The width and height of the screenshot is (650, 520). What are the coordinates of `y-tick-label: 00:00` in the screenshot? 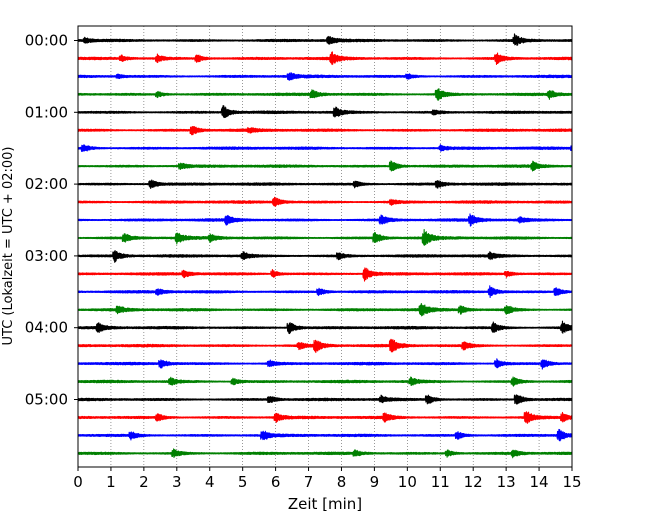 It's located at (46, 41).